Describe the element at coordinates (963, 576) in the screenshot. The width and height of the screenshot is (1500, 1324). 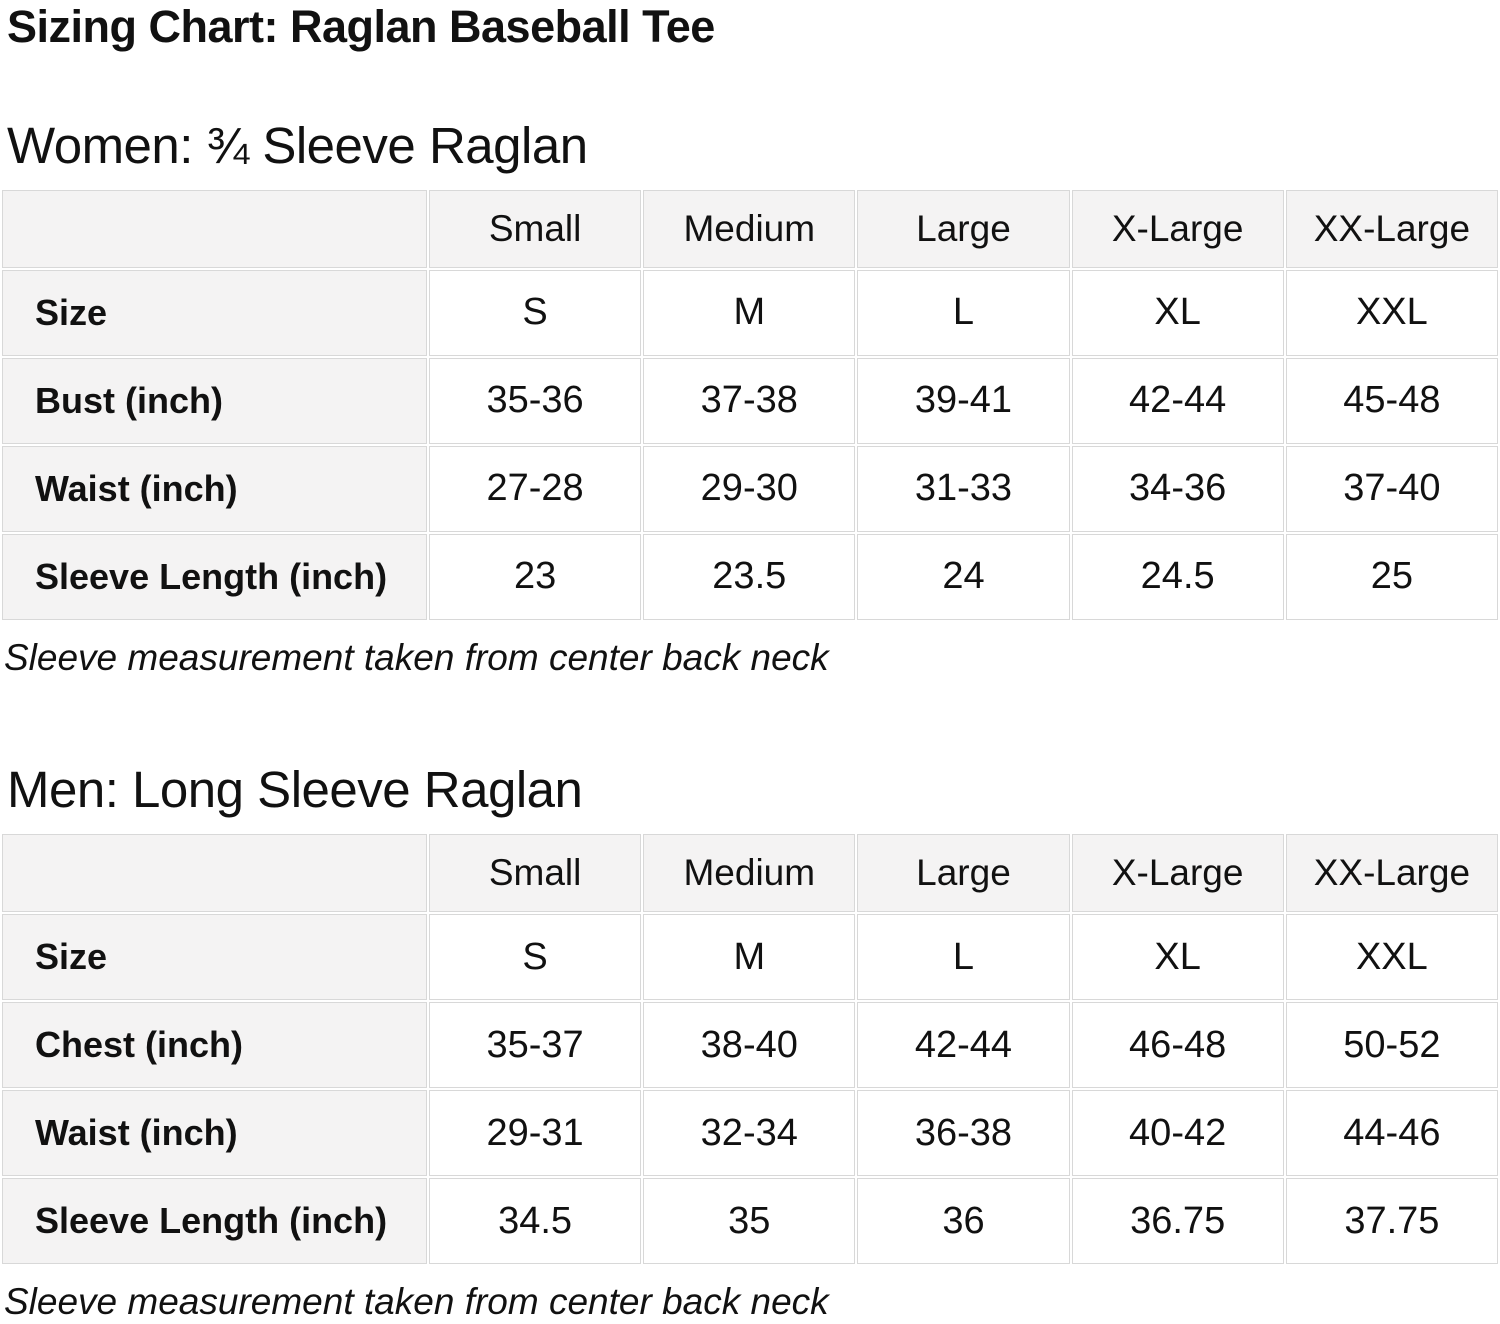
I see `measurement-cell: 24` at that location.